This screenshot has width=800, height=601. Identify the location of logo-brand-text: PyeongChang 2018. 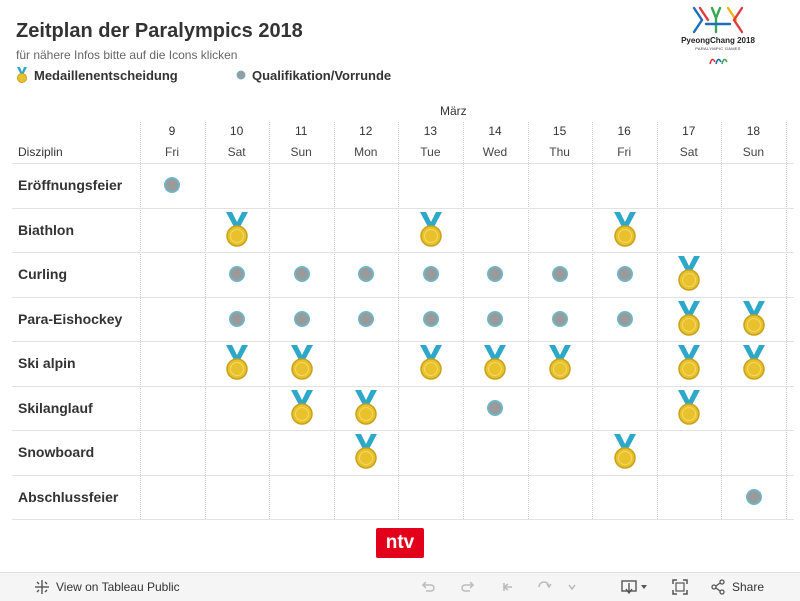
(718, 40).